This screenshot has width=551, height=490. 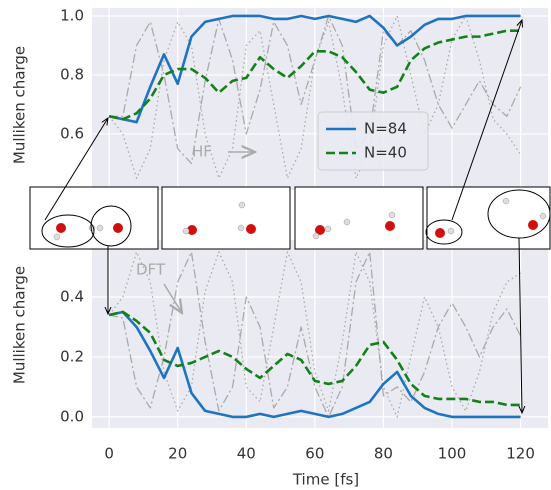 What do you see at coordinates (246, 454) in the screenshot?
I see `x-tick-label: 40` at bounding box center [246, 454].